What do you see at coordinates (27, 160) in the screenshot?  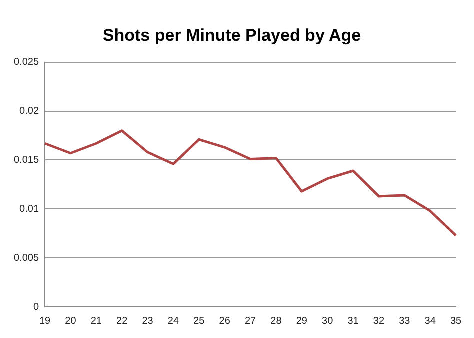 I see `y-tick-label: 0.015` at bounding box center [27, 160].